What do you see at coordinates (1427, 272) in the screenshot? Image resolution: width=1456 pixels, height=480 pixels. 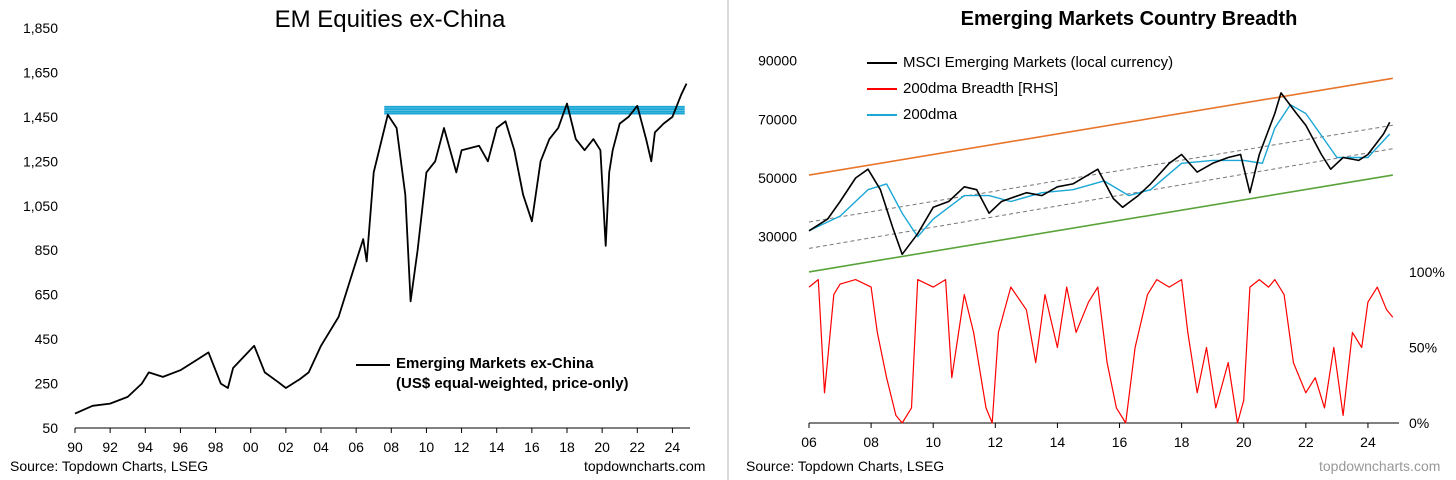 I see `right-y2-tick-100: 100%` at bounding box center [1427, 272].